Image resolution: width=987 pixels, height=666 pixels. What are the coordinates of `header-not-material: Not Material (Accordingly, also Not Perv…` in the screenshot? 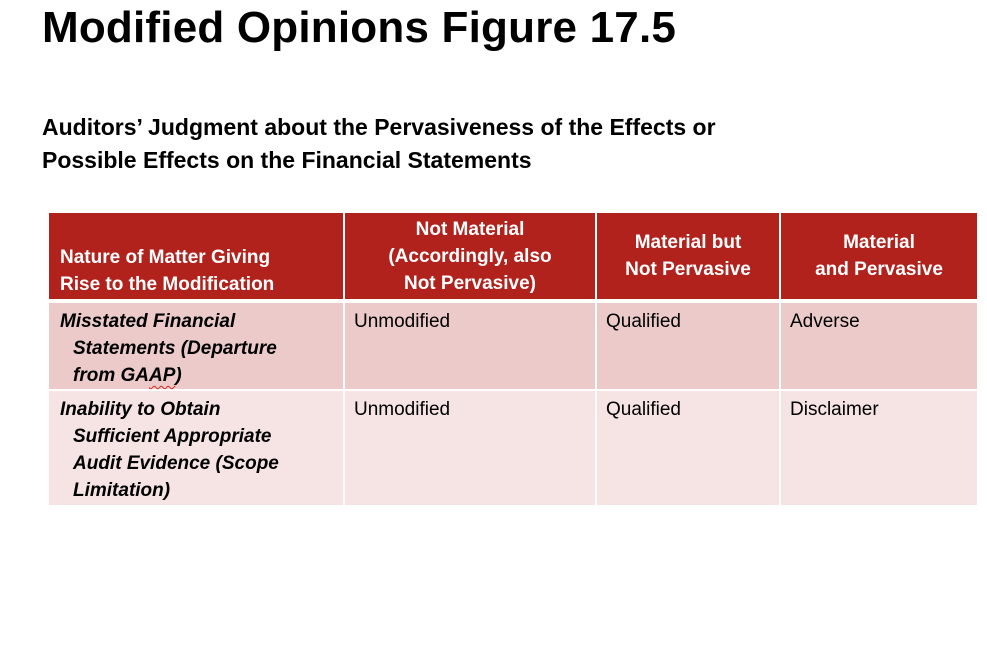 It's located at (470, 258).